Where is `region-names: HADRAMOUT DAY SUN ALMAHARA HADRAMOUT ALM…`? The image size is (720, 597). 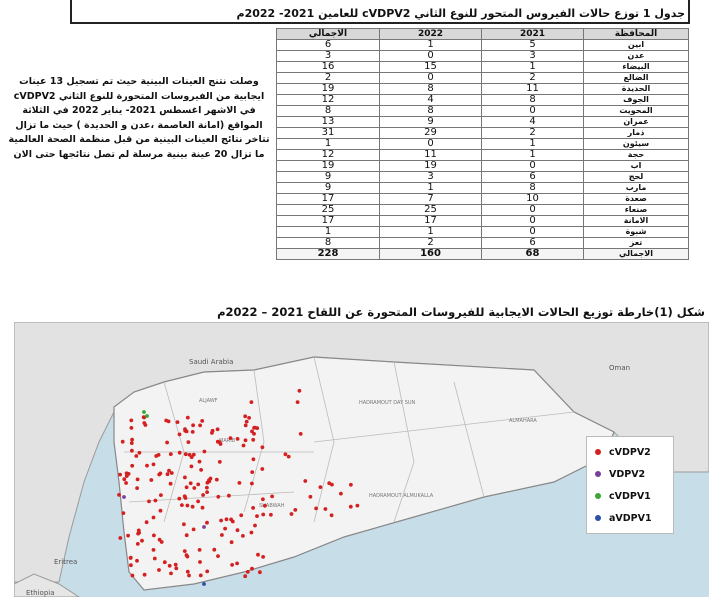 region-names: HADRAMOUT DAY SUN ALMAHARA HADRAMOUT ALM… is located at coordinates (368, 453).